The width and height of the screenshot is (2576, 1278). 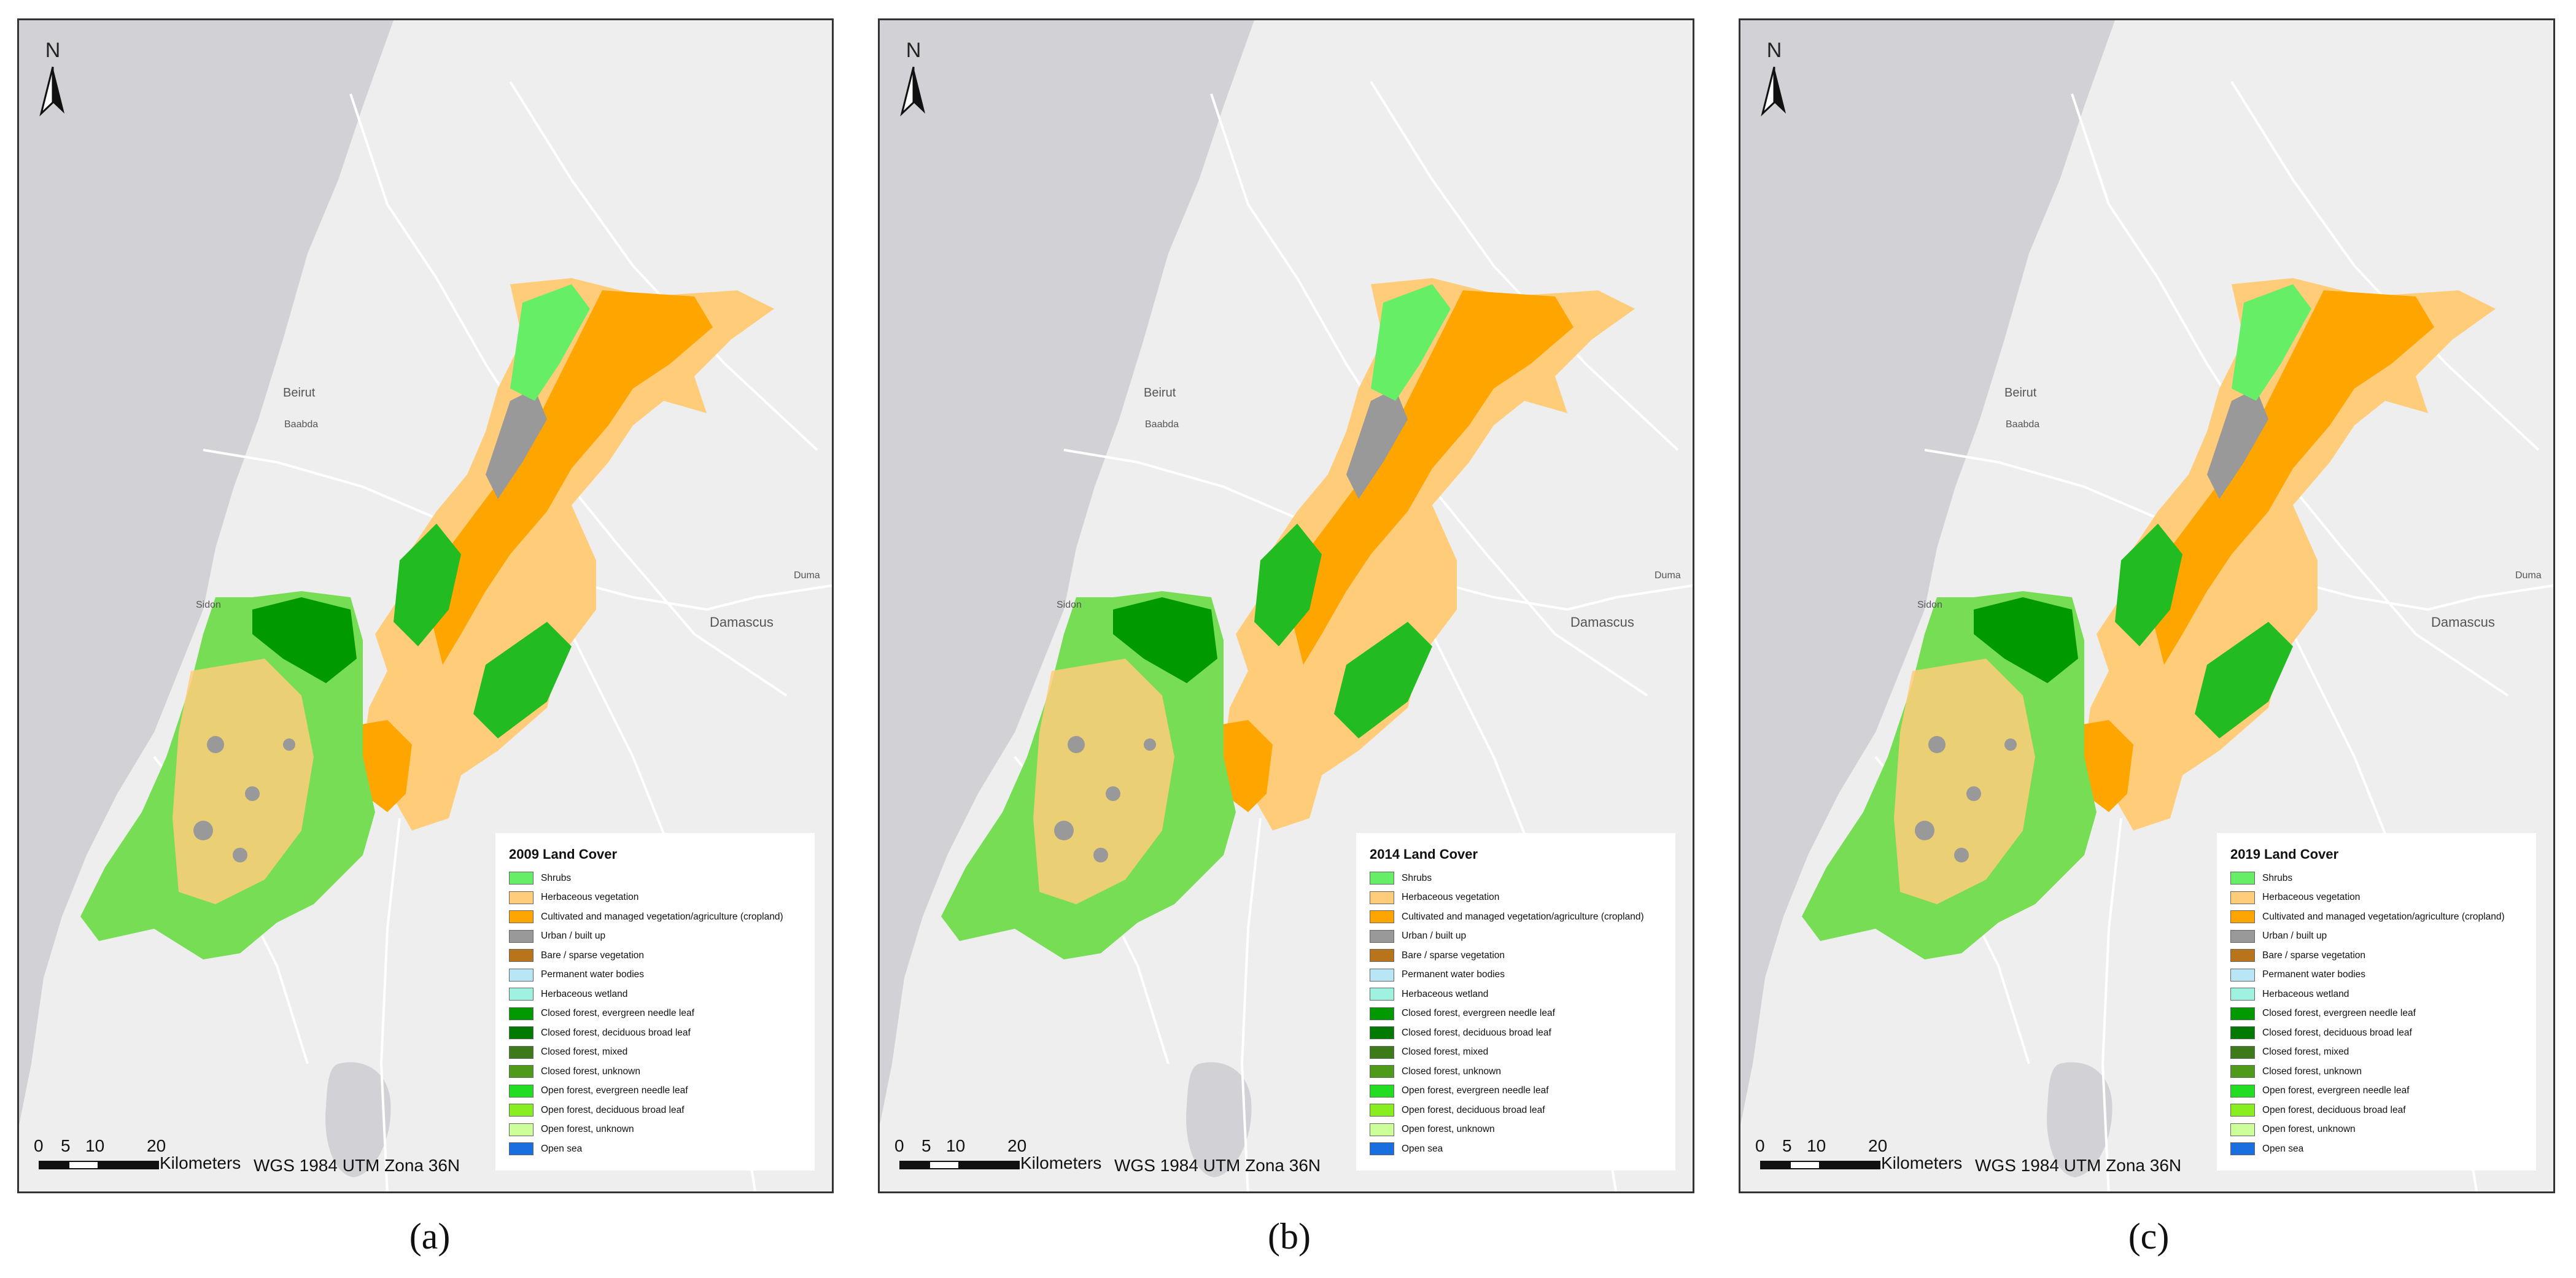 I want to click on mediterranean-sea, so click(x=1927, y=572).